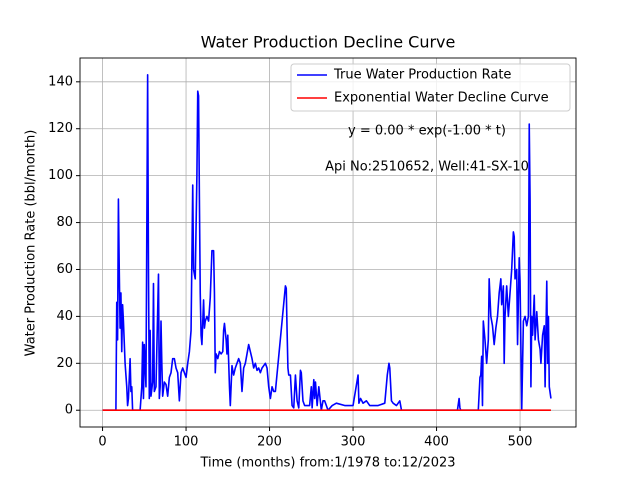 The image size is (640, 480). I want to click on x-tick-label: 400, so click(436, 442).